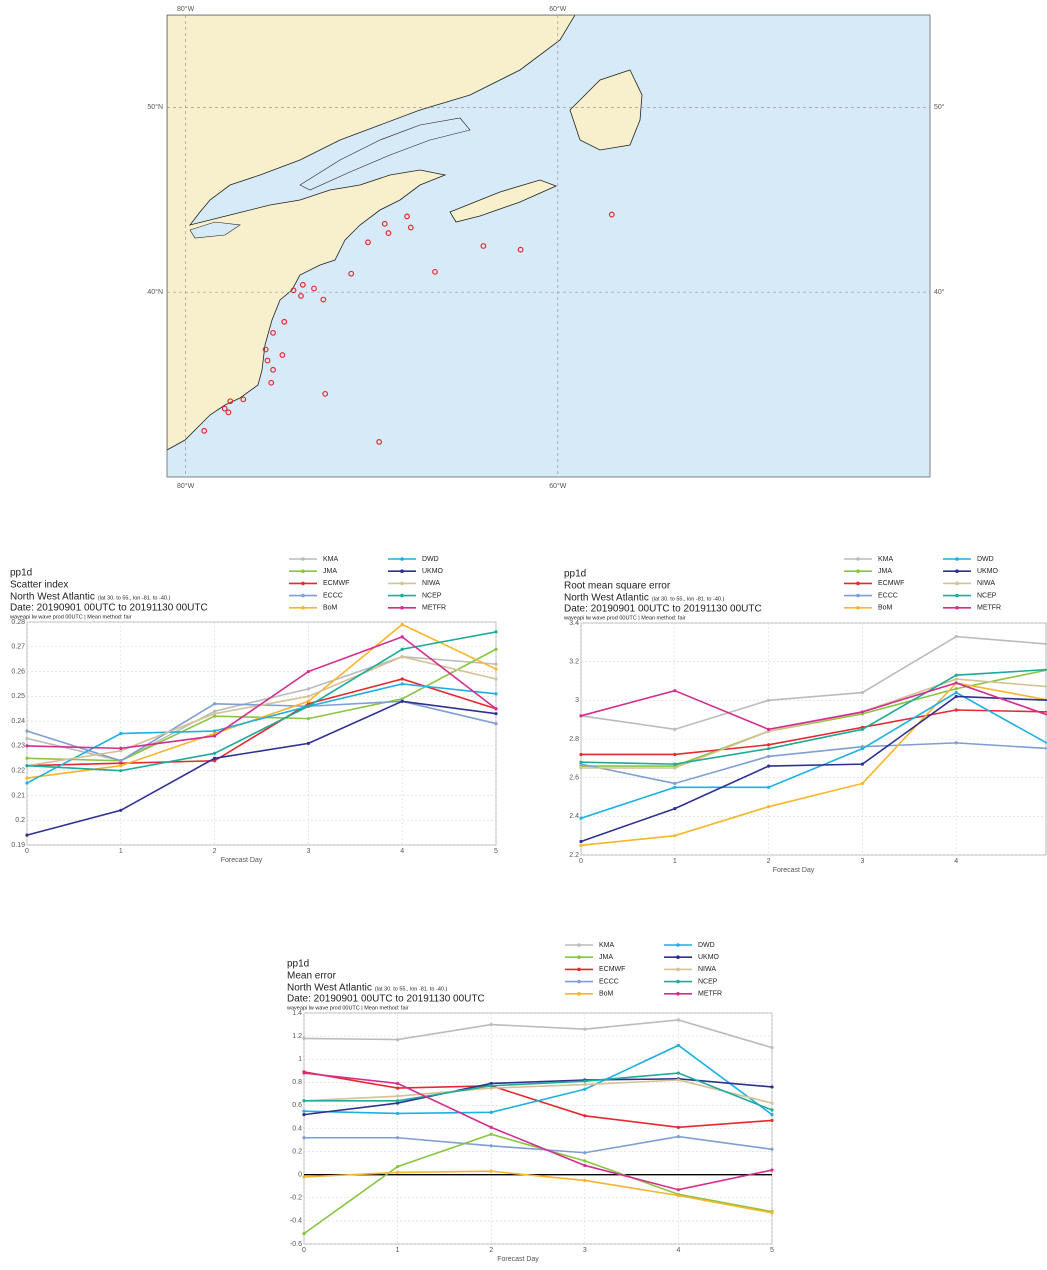 Image resolution: width=1047 pixels, height=1270 pixels. I want to click on legend-label: ECMWF, so click(891, 583).